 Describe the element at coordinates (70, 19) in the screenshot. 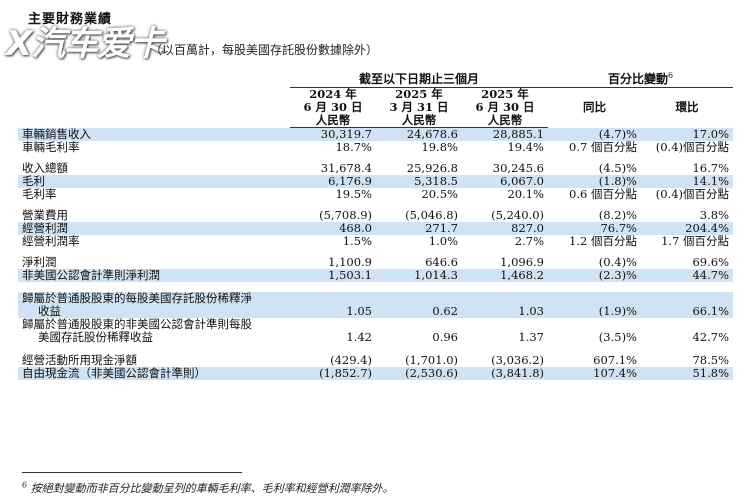

I see `section-title: 主要財務業績` at that location.